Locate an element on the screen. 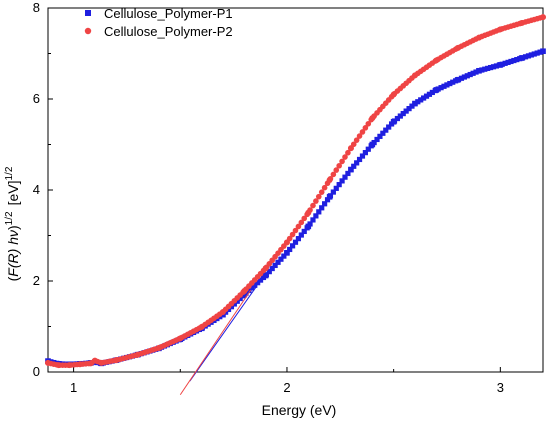  x-axis: 1 2 3 is located at coordinates (287, 381).